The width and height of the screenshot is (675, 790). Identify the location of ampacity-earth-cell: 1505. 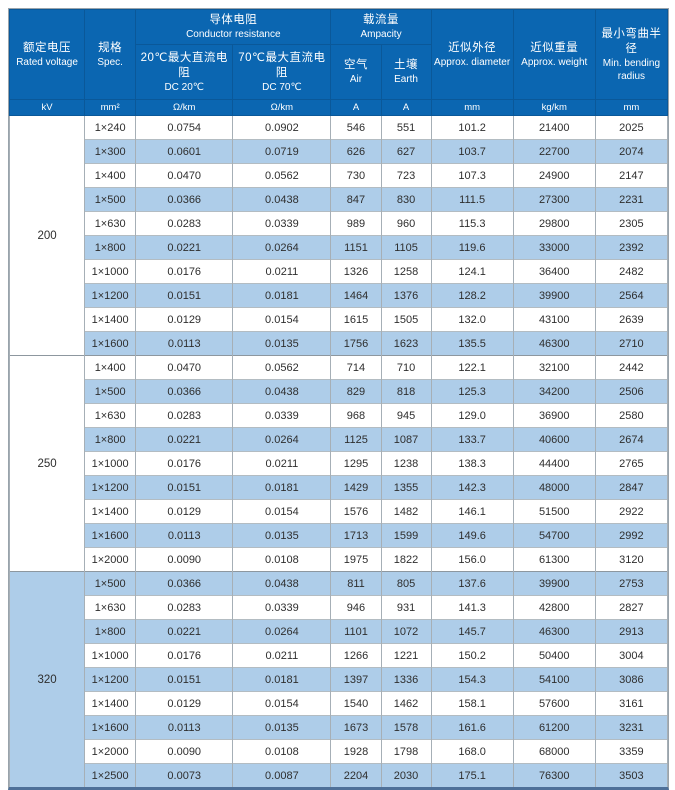
(406, 319).